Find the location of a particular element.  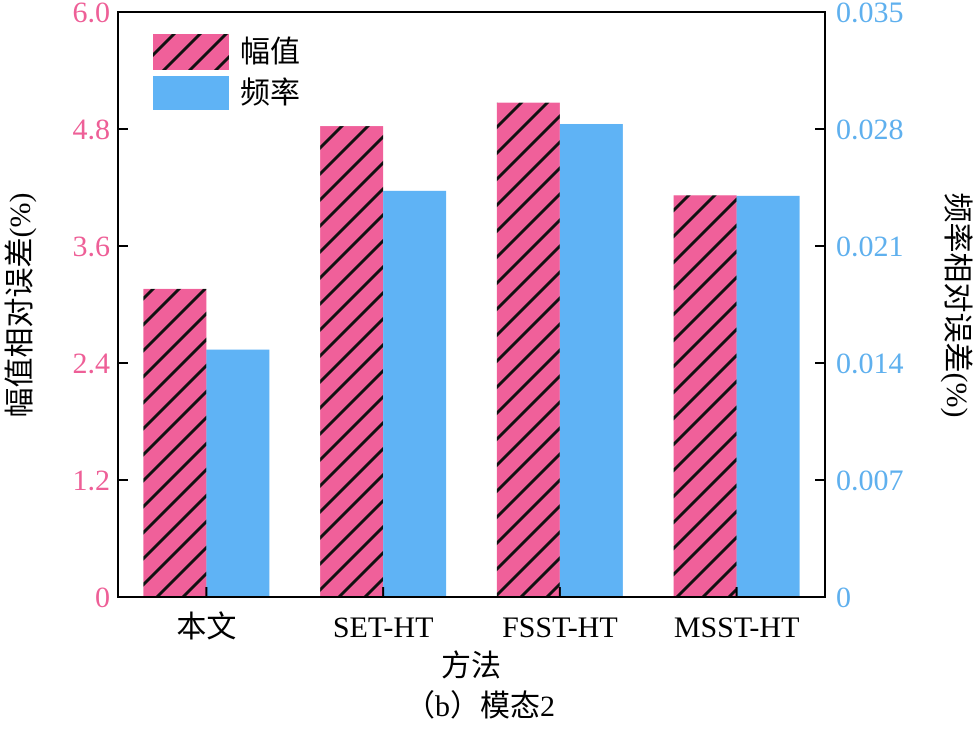

legend-swatch-amplitude is located at coordinates (191, 52).